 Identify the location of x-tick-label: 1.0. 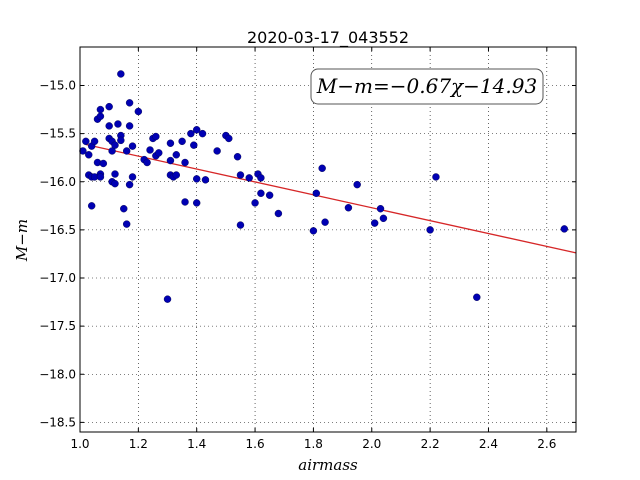
(79, 444).